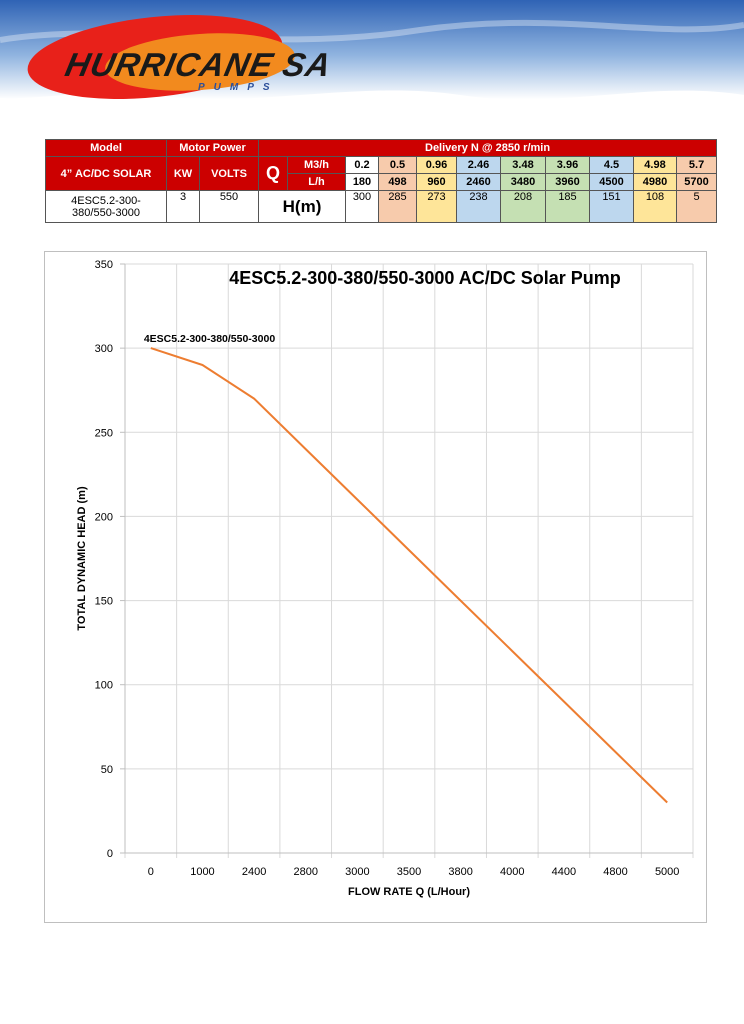 This screenshot has height=1024, width=744. I want to click on head-cell: 273, so click(436, 206).